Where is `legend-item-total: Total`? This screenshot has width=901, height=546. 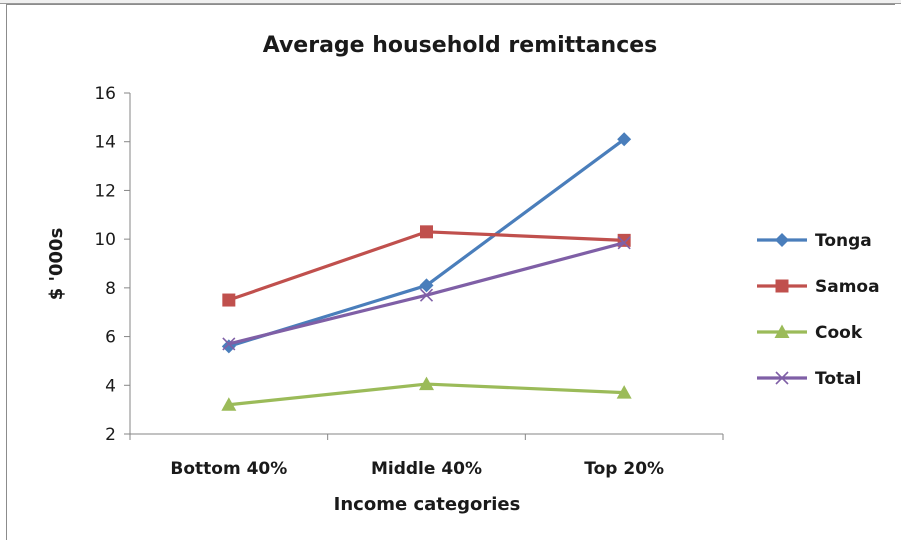
legend-item-total: Total is located at coordinates (809, 379).